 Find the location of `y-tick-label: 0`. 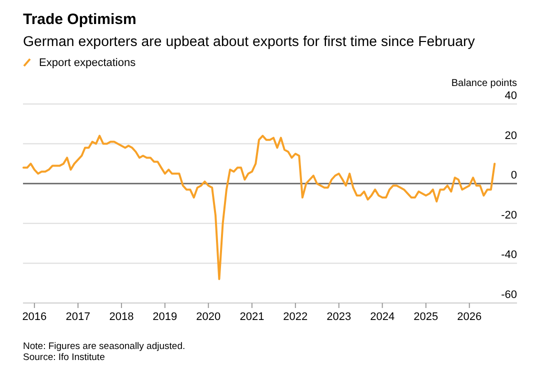

y-tick-label: 0 is located at coordinates (513, 176).